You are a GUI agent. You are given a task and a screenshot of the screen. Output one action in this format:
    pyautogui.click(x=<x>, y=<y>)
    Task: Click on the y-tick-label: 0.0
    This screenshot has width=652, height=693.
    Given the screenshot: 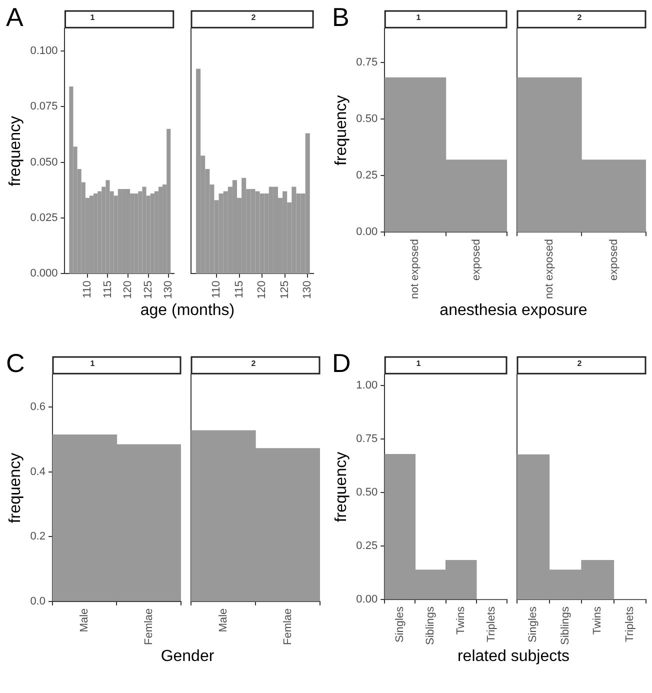 What is the action you would take?
    pyautogui.click(x=38, y=601)
    